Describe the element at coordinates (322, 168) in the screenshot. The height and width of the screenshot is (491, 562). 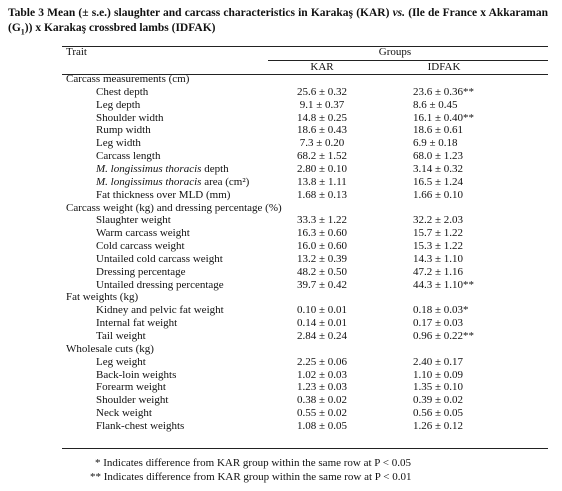
I see `cell: 2.80 ± 0.10` at that location.